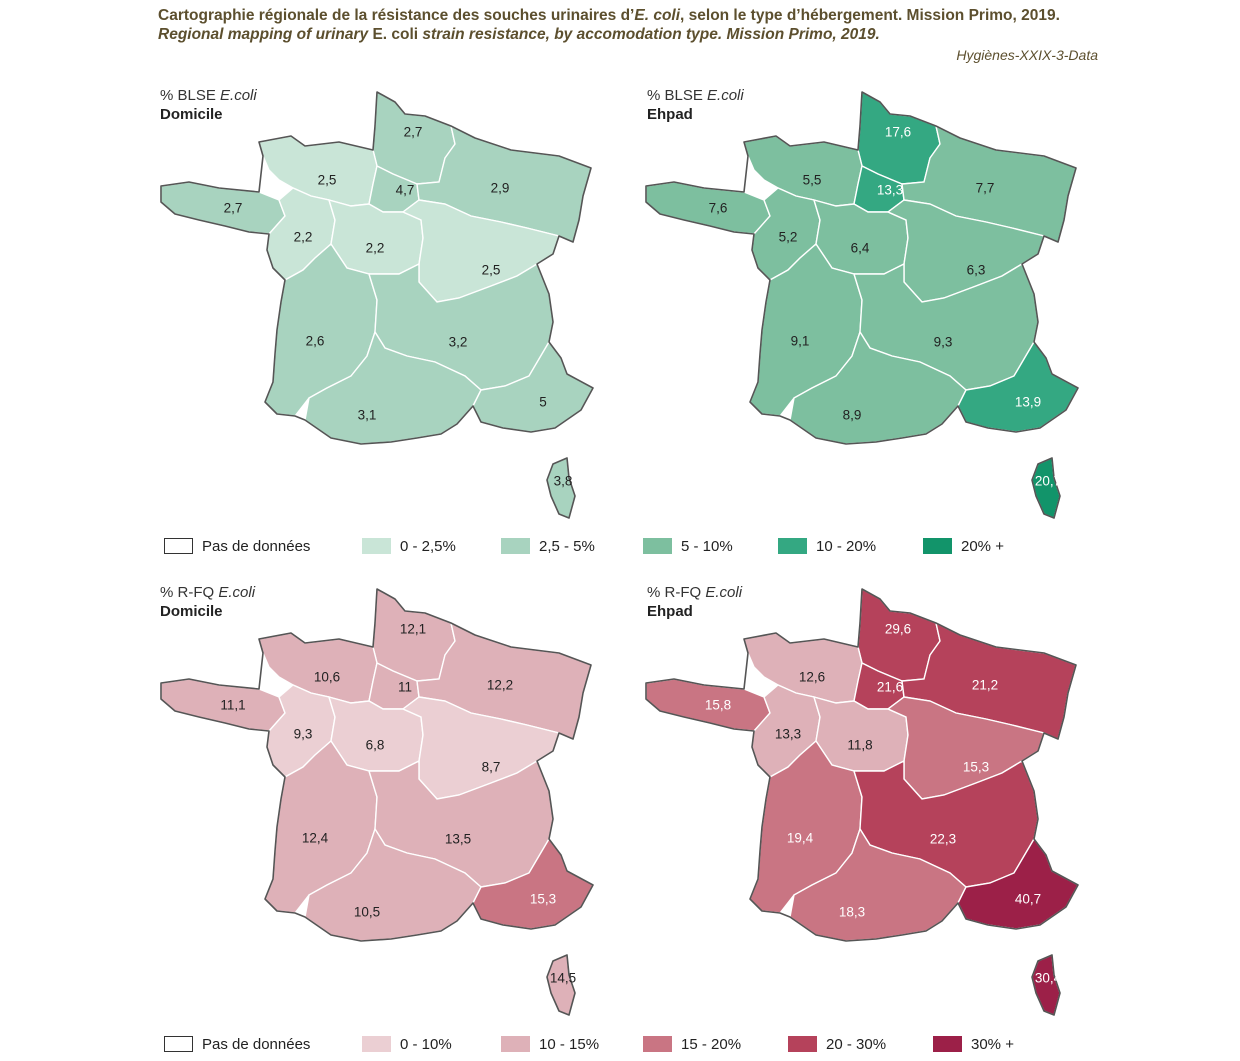 The height and width of the screenshot is (1061, 1240). I want to click on value-label-provence-alpes-cote-d-azur: 40,7, so click(1028, 899).